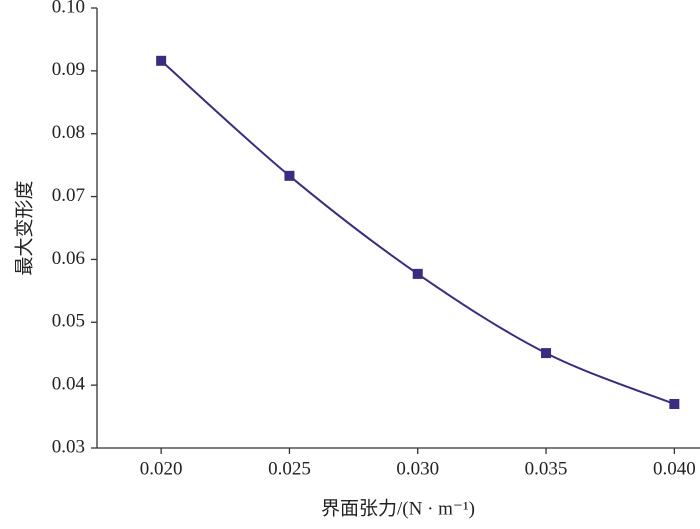  I want to click on y-tick-label: 0.04, so click(69, 384).